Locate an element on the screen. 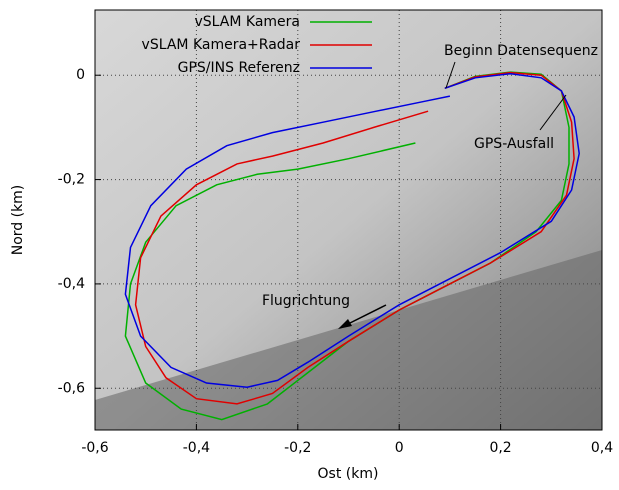 This screenshot has height=490, width=619. annotation: Flugrichtung is located at coordinates (306, 301).